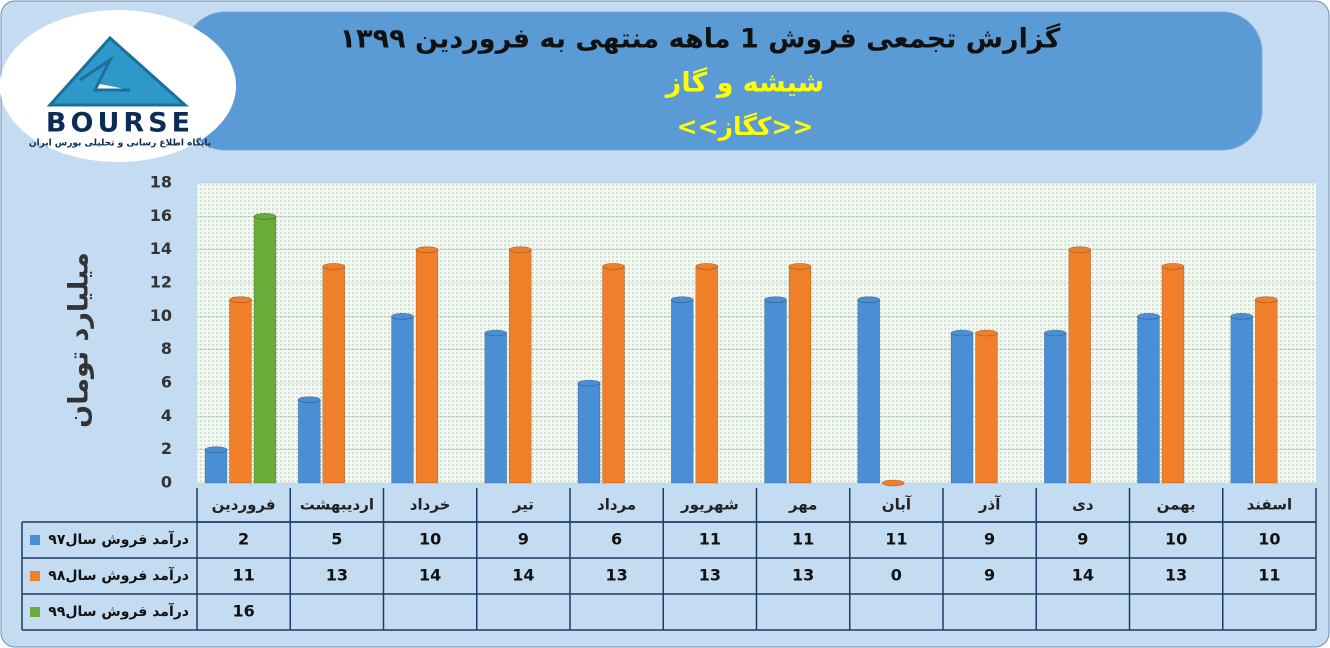 The image size is (1330, 648). Describe the element at coordinates (118, 611) in the screenshot. I see `legend-label: درآمد فروش سال۹۹` at that location.